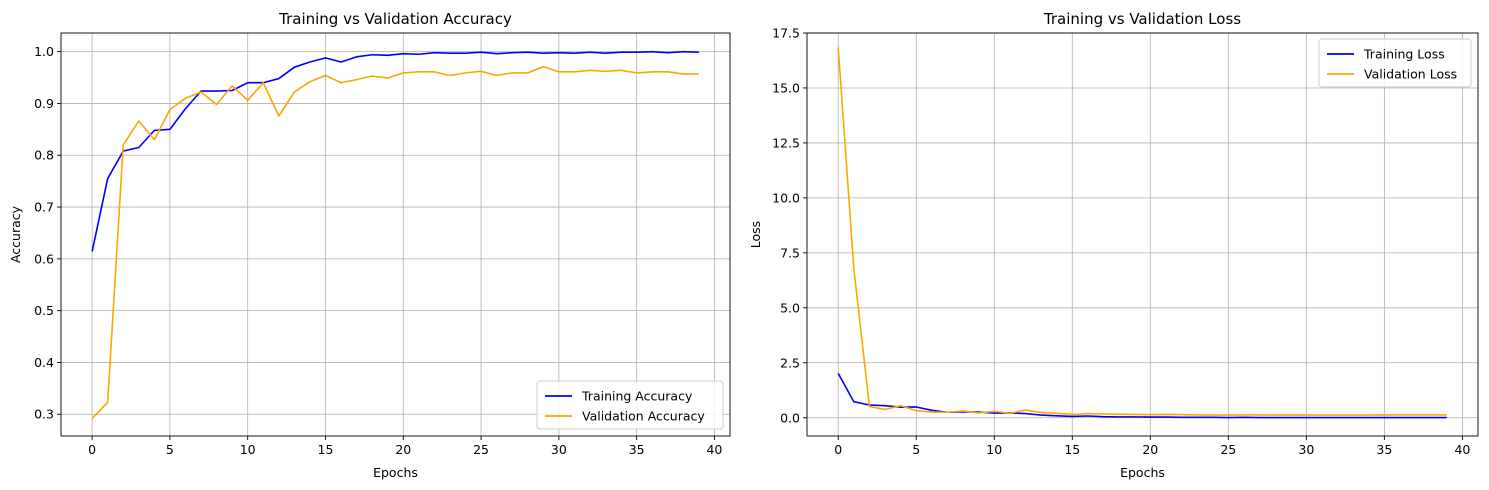 The image size is (1489, 490). Describe the element at coordinates (790, 362) in the screenshot. I see `y-tick-label: 2.5` at that location.